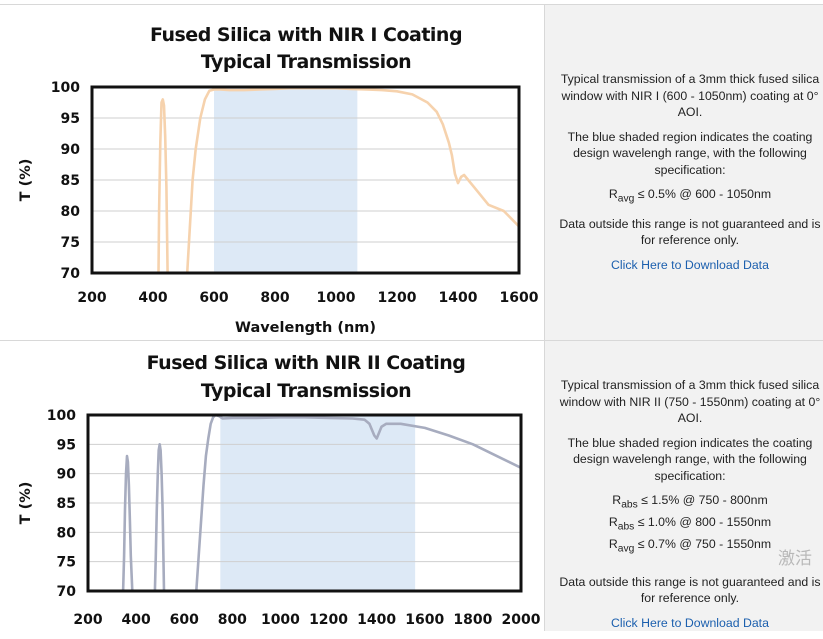 The width and height of the screenshot is (823, 639). I want to click on spec-value: ≤ 1.0% @ 800 - 1550nm, so click(703, 521).